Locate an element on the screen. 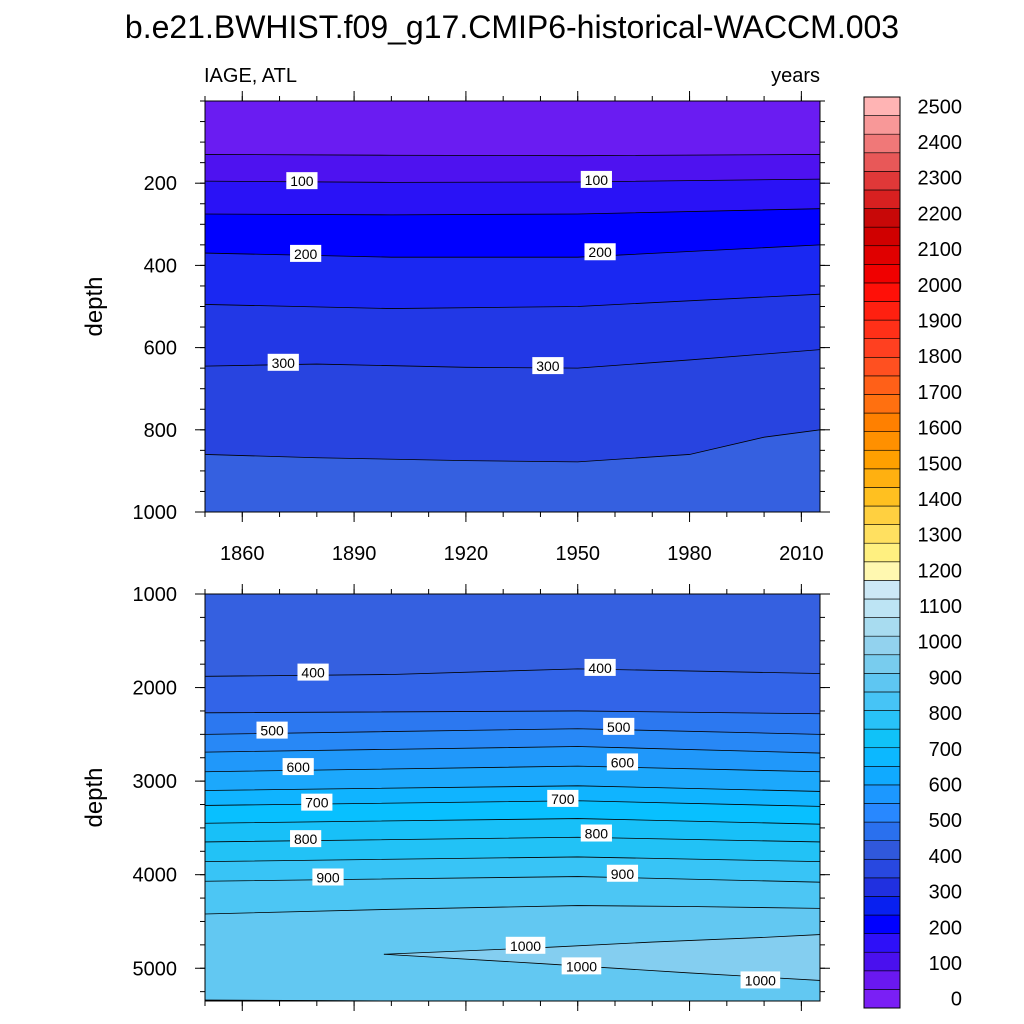 This screenshot has width=1024, height=1024. y-tick-label: 2000 is located at coordinates (155, 689).